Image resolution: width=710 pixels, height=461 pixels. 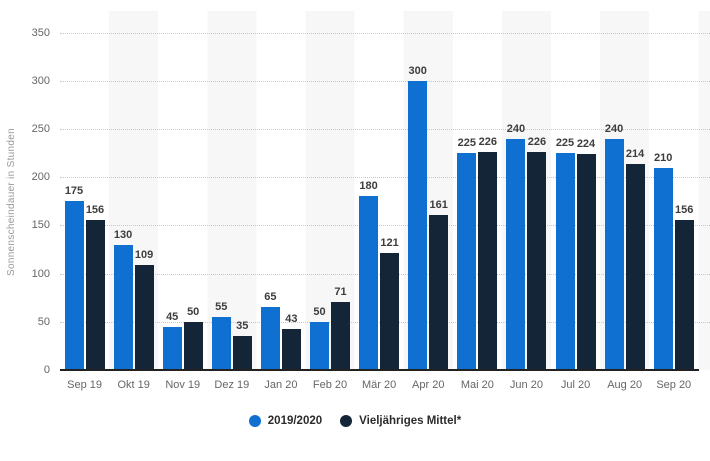 What do you see at coordinates (144, 254) in the screenshot?
I see `bar-value-label: 109` at bounding box center [144, 254].